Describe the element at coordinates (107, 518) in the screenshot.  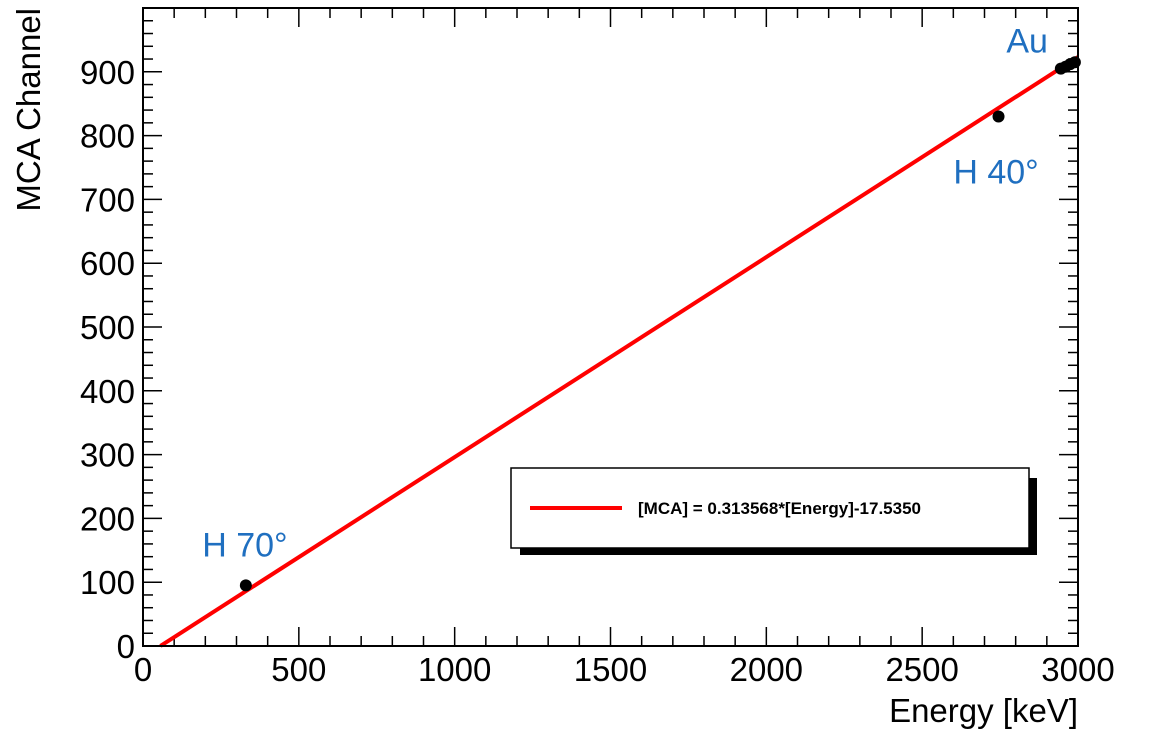
I see `y-tick-label: 200` at that location.